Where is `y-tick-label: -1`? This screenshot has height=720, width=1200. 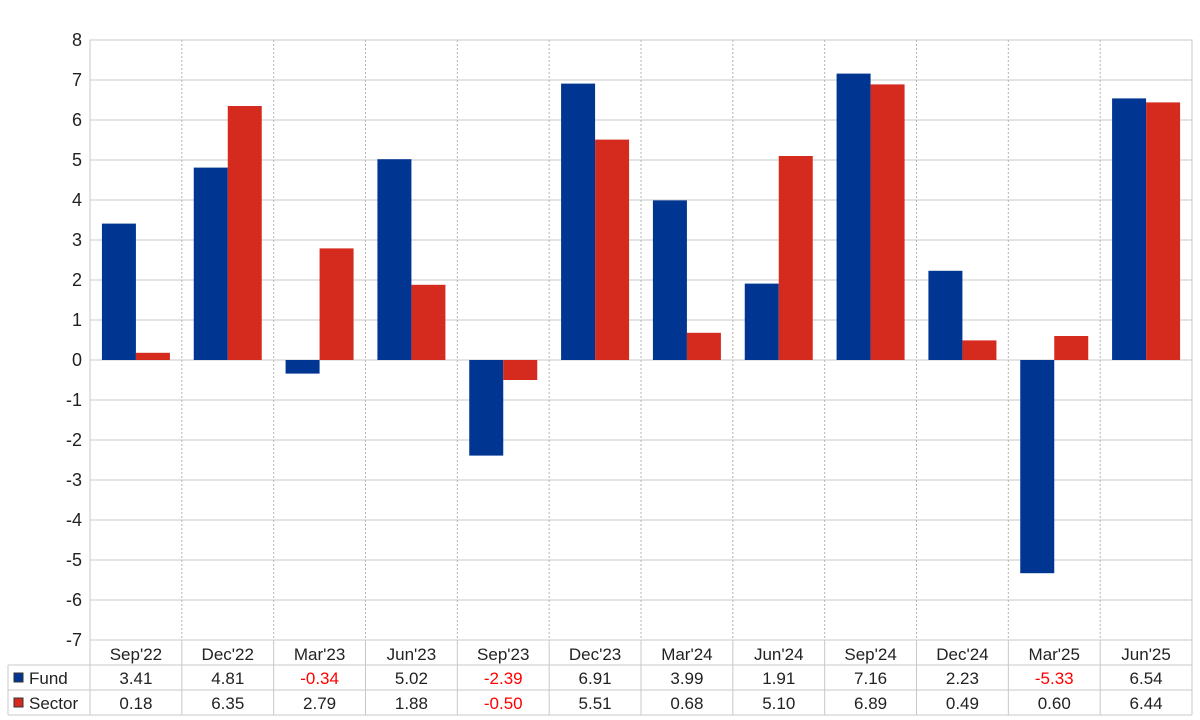 y-tick-label: -1 is located at coordinates (74, 400).